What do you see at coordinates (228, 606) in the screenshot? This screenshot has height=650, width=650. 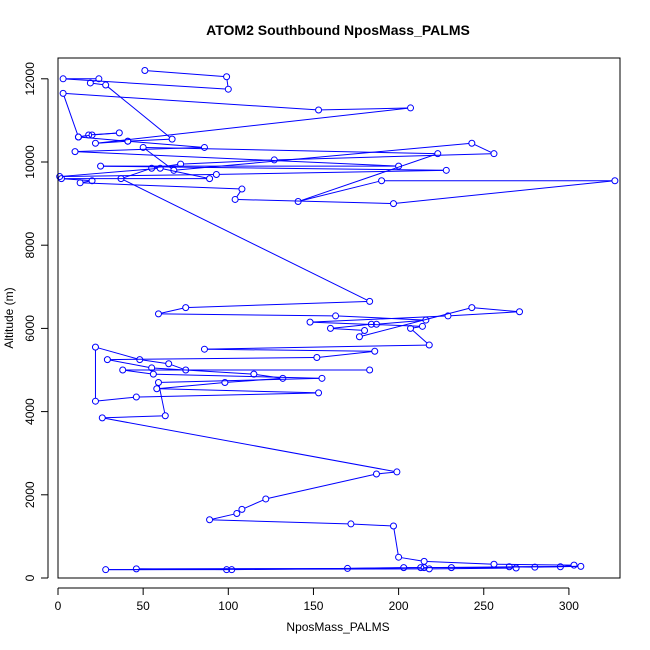 I see `x-tick-label: 100` at bounding box center [228, 606].